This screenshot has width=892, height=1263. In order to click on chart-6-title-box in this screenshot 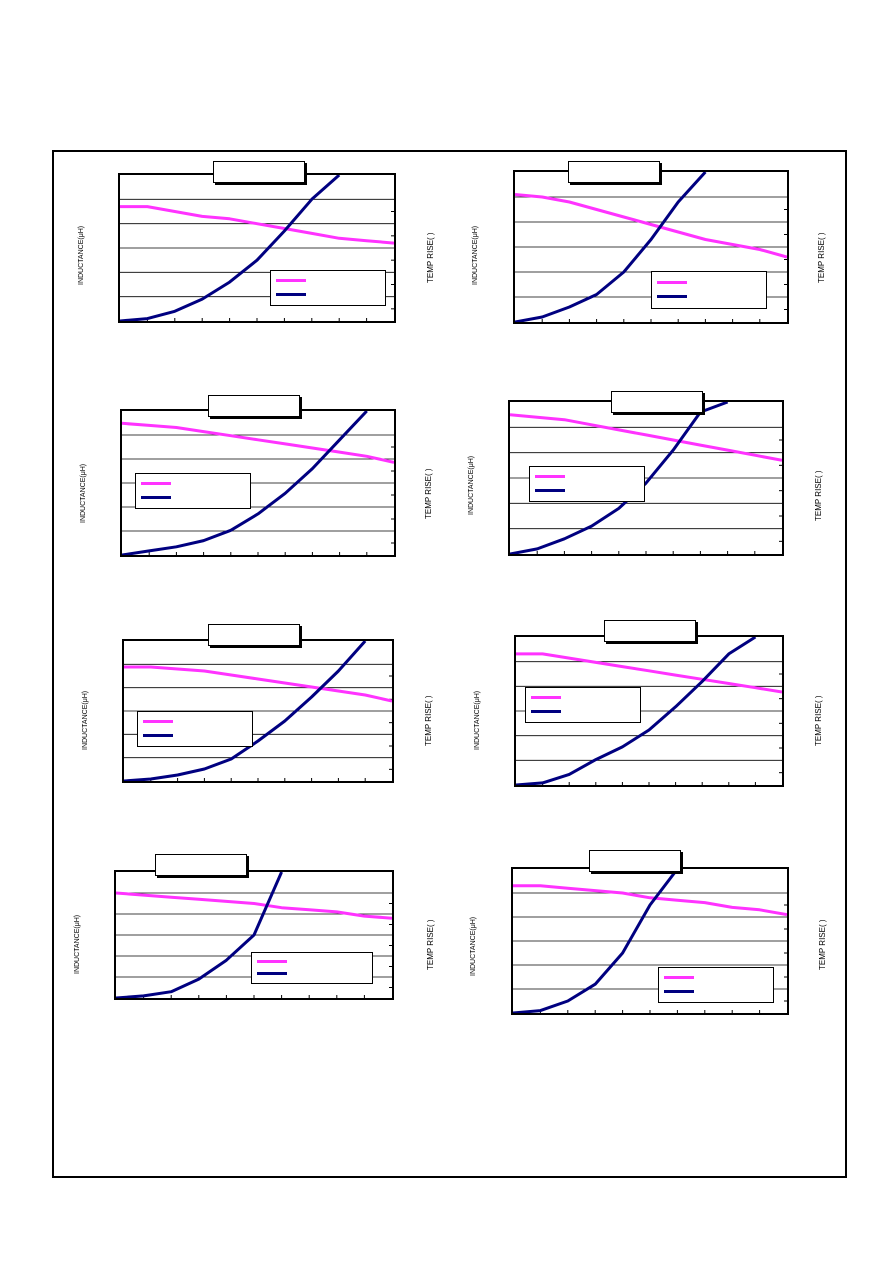, I will do `click(650, 631)`.